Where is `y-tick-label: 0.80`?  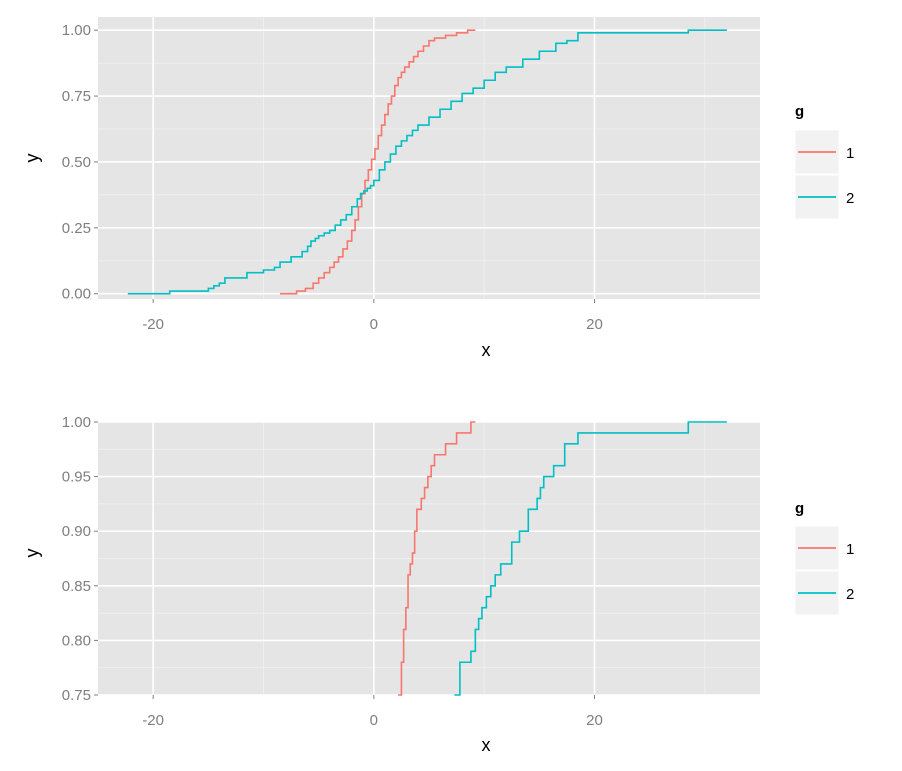 y-tick-label: 0.80 is located at coordinates (76, 640).